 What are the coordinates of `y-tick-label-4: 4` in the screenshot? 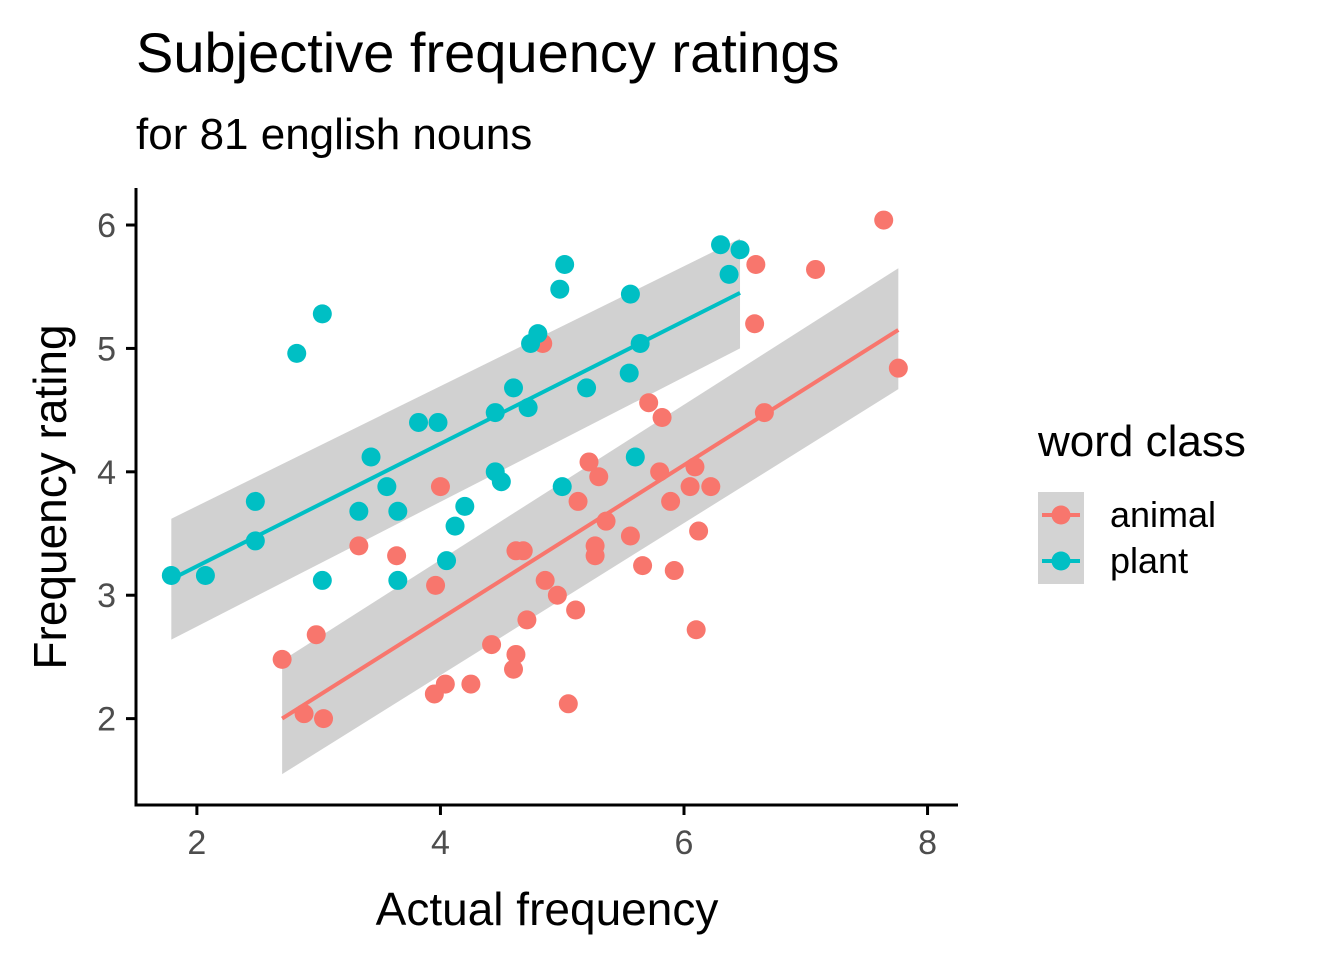 It's located at (106, 473).